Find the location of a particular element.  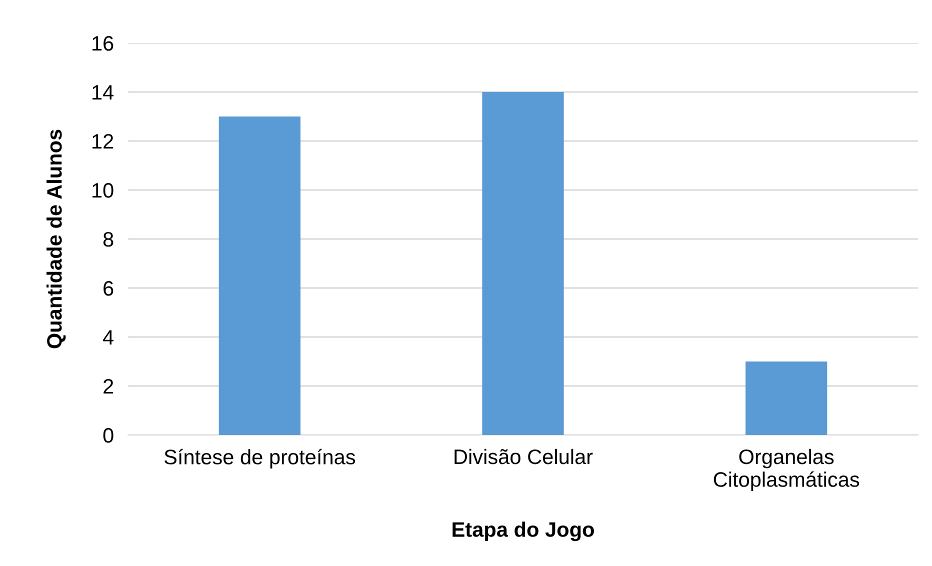

y-tick-label: 8 is located at coordinates (108, 239).